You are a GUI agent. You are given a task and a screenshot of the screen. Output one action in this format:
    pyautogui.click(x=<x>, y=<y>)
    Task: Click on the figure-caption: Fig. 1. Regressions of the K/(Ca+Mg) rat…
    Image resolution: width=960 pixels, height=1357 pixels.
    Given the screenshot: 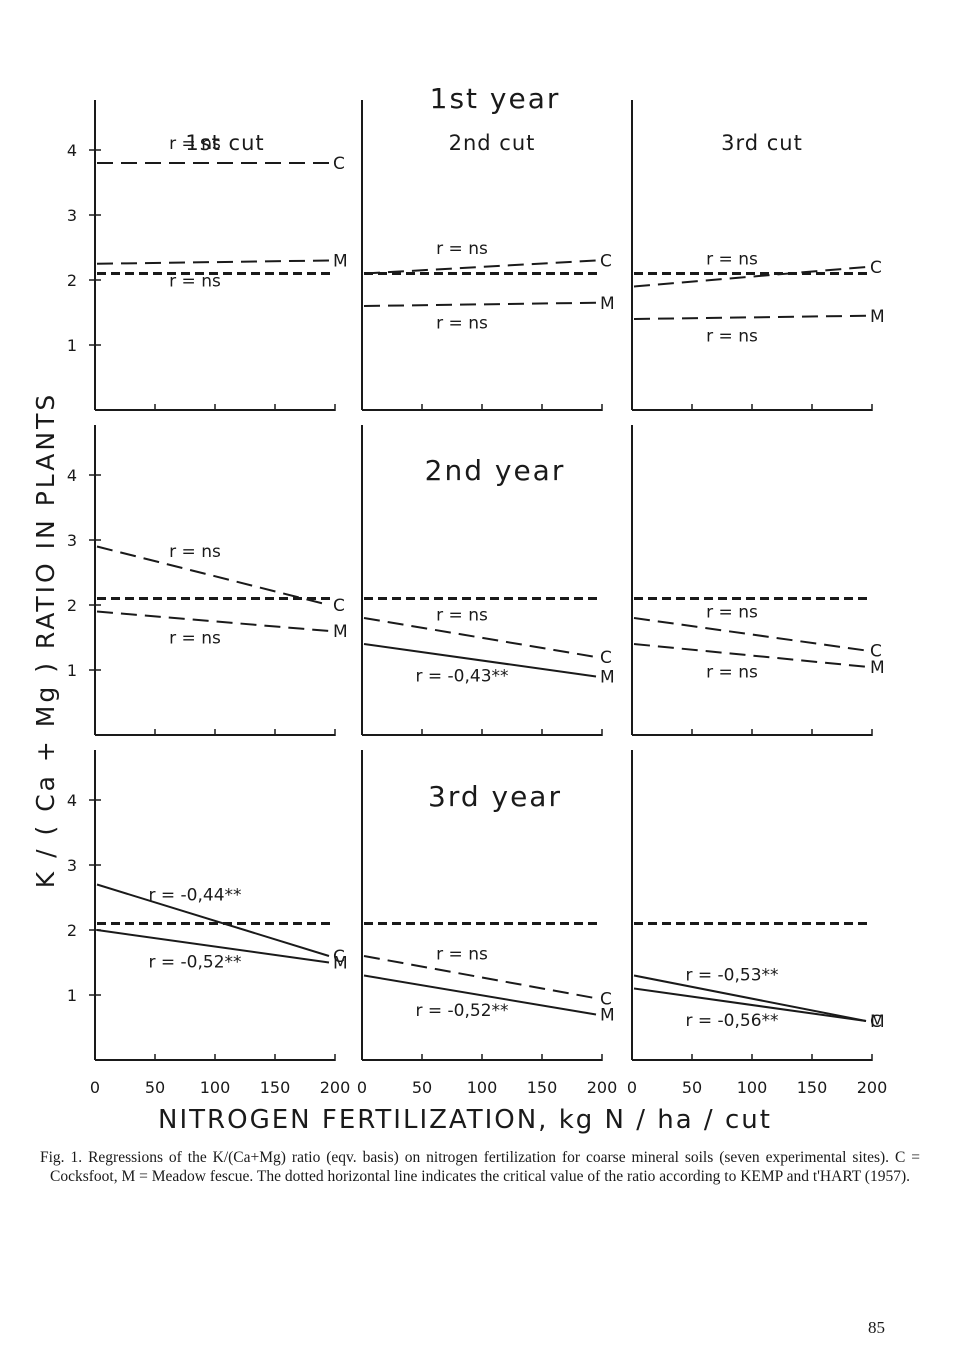 What is the action you would take?
    pyautogui.click(x=480, y=1167)
    